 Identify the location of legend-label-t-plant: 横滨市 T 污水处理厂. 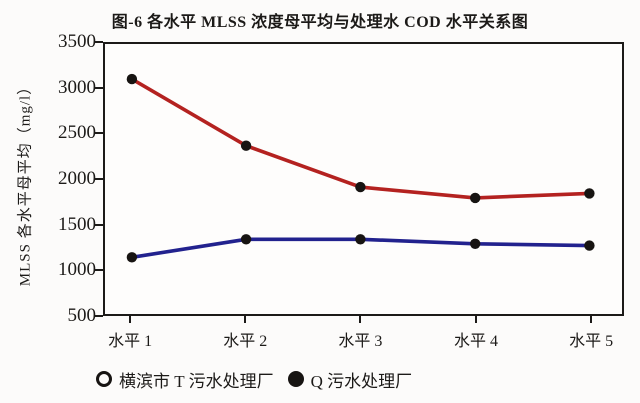
(196, 381).